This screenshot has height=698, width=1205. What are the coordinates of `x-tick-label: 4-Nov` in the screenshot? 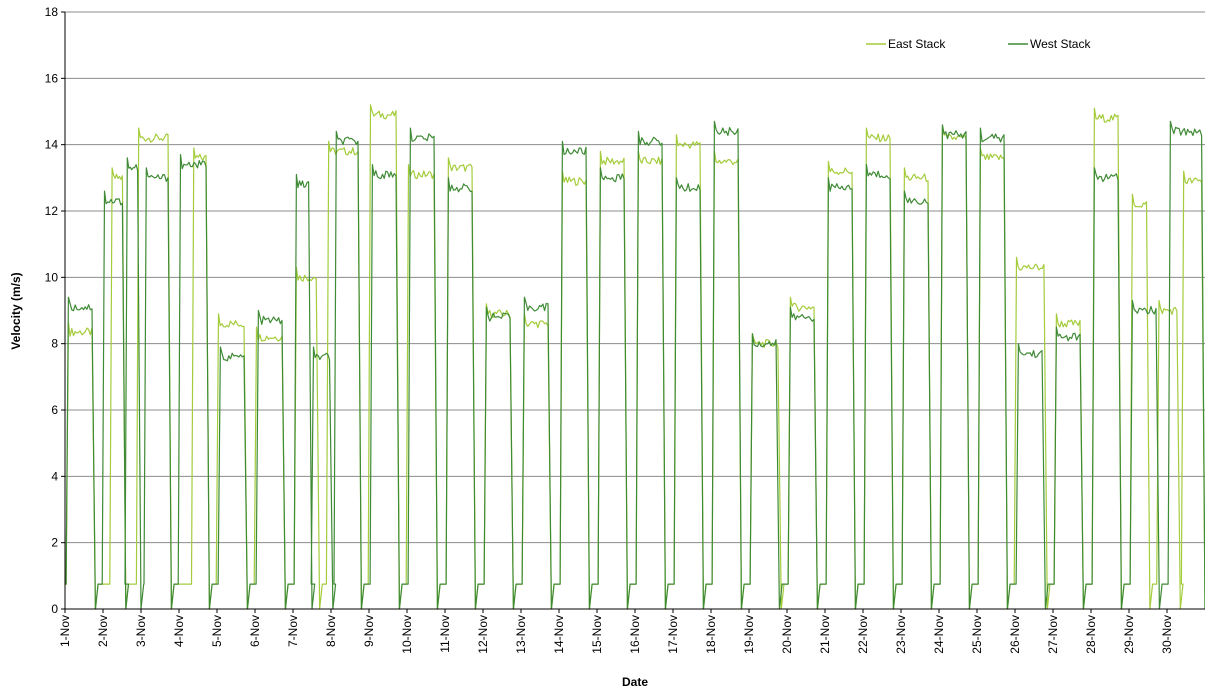 It's located at (179, 631).